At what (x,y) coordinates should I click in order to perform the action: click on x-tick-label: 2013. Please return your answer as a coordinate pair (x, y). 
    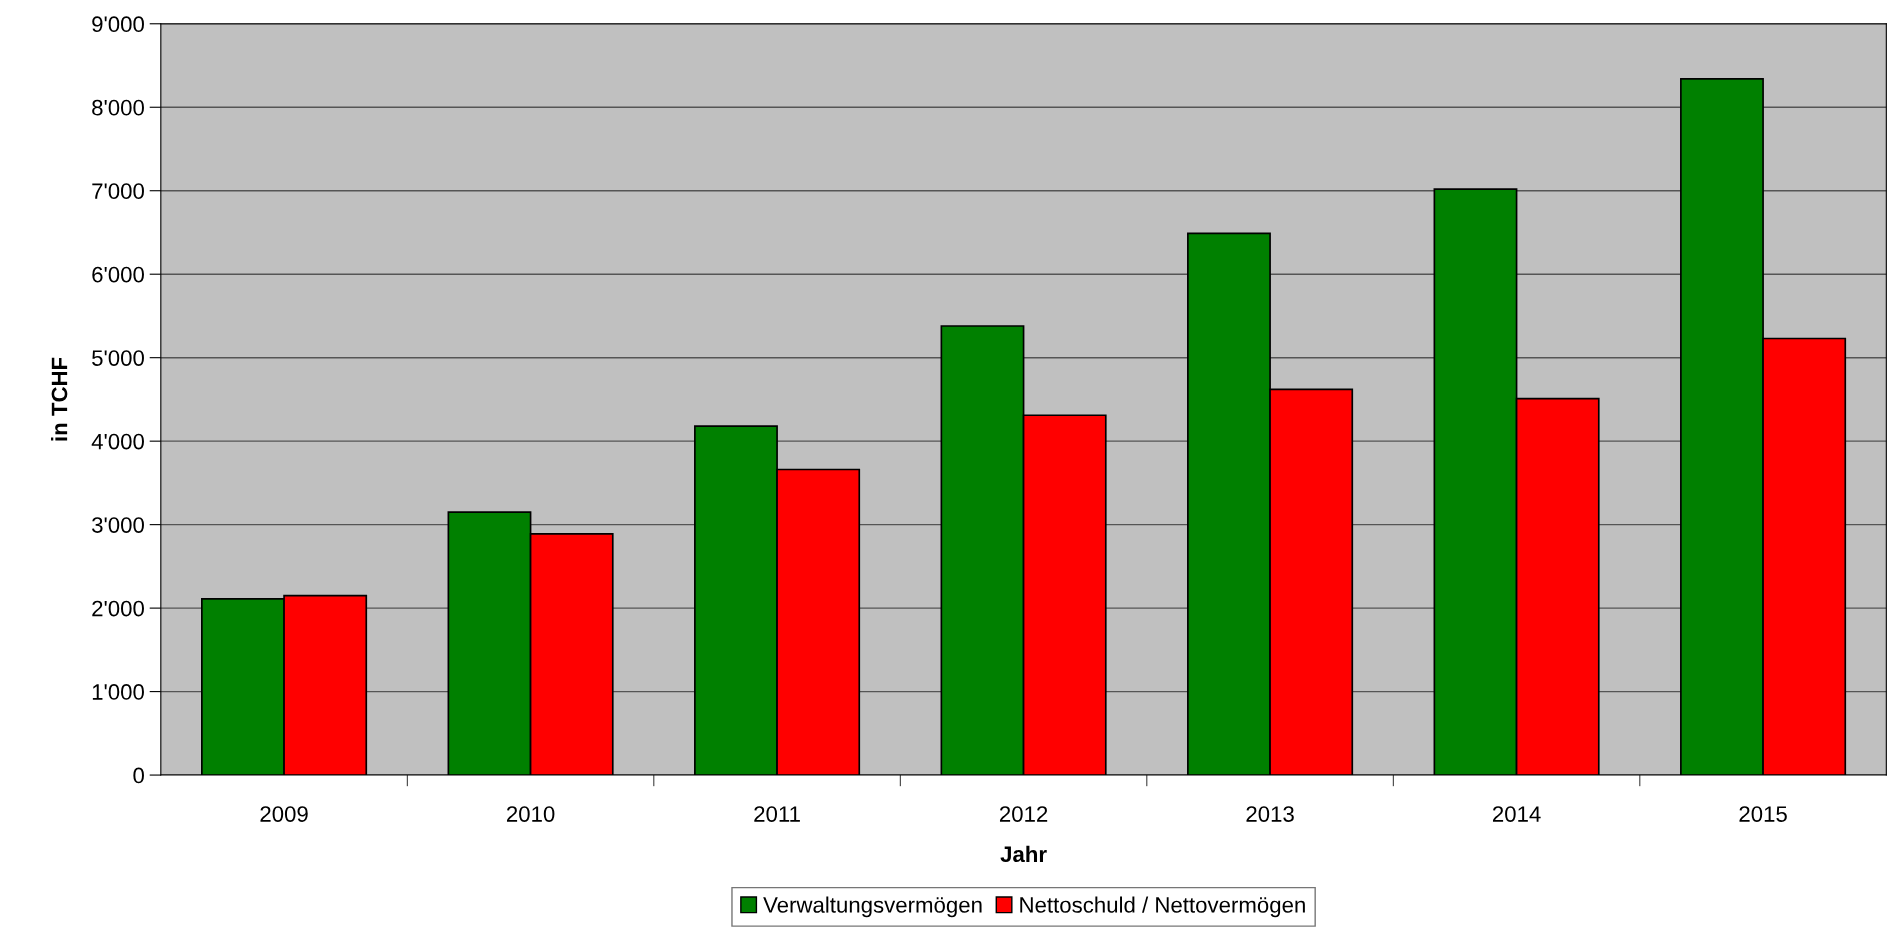
    Looking at the image, I should click on (1270, 814).